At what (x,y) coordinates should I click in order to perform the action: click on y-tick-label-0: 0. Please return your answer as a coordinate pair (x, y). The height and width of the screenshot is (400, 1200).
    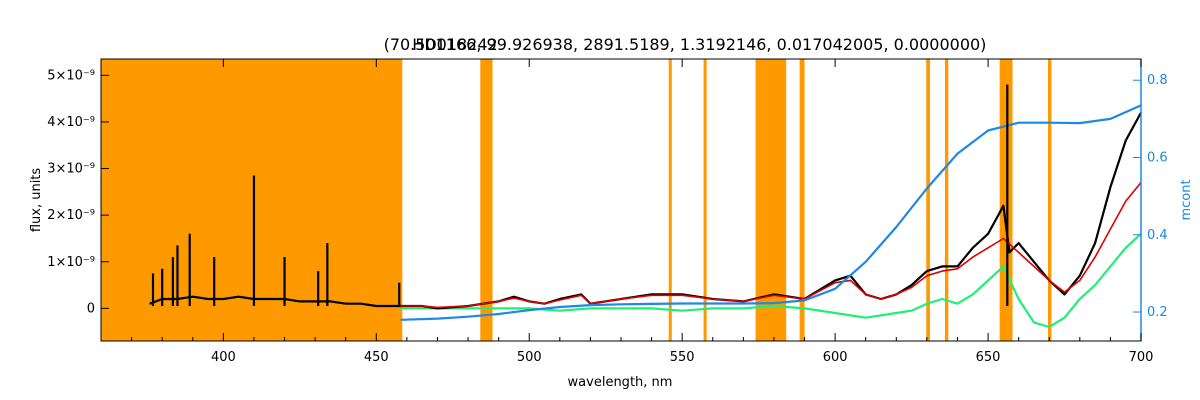
    Looking at the image, I should click on (91, 308).